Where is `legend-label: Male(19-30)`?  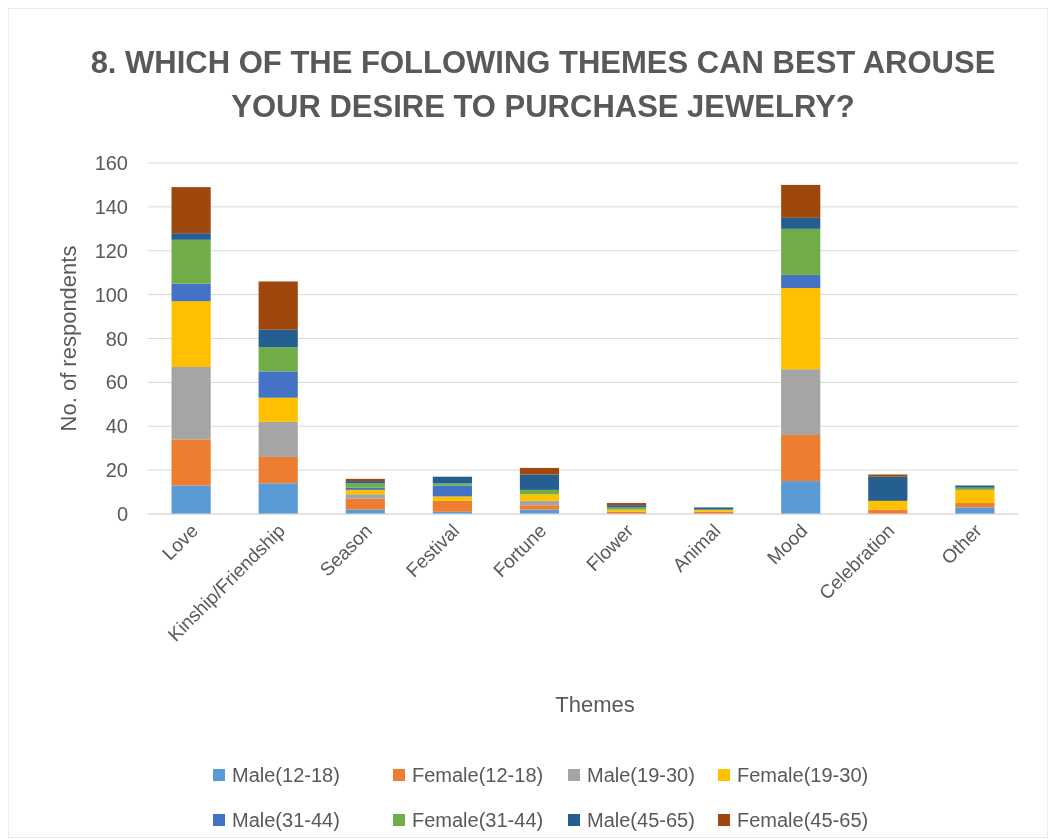 legend-label: Male(19-30) is located at coordinates (641, 775).